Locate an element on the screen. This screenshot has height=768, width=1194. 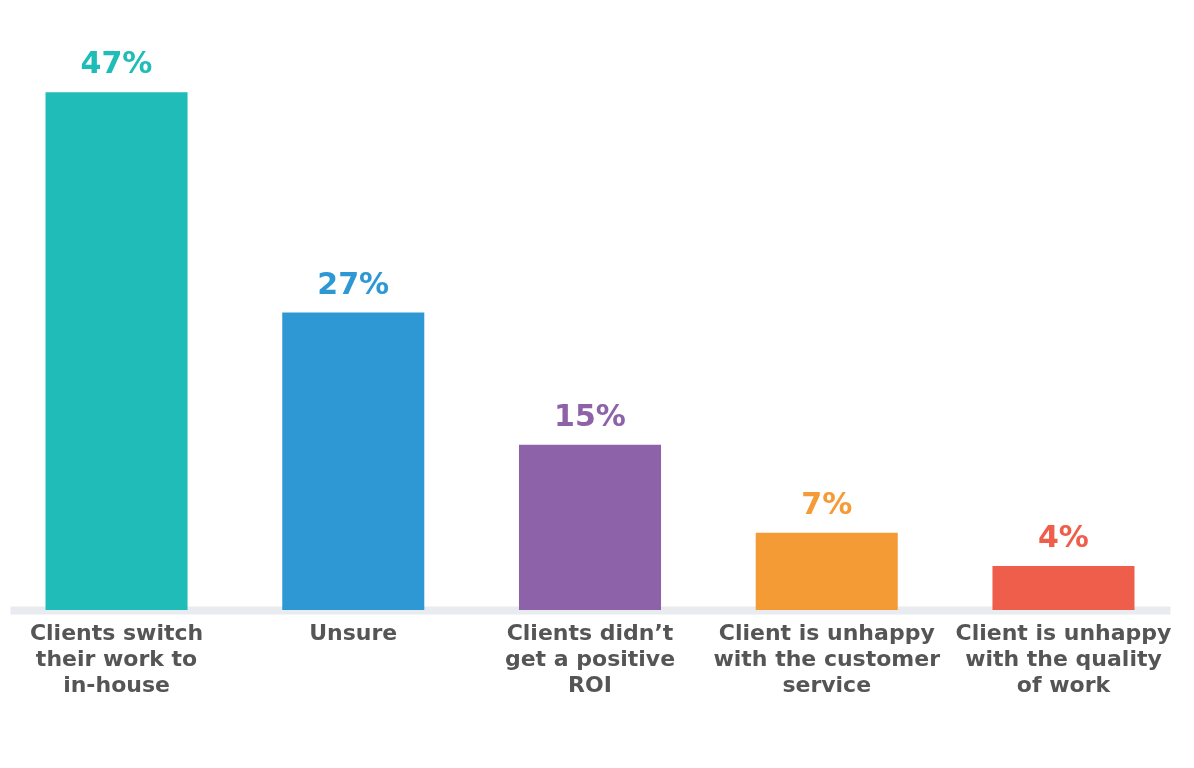
data-label: 15% is located at coordinates (590, 415).